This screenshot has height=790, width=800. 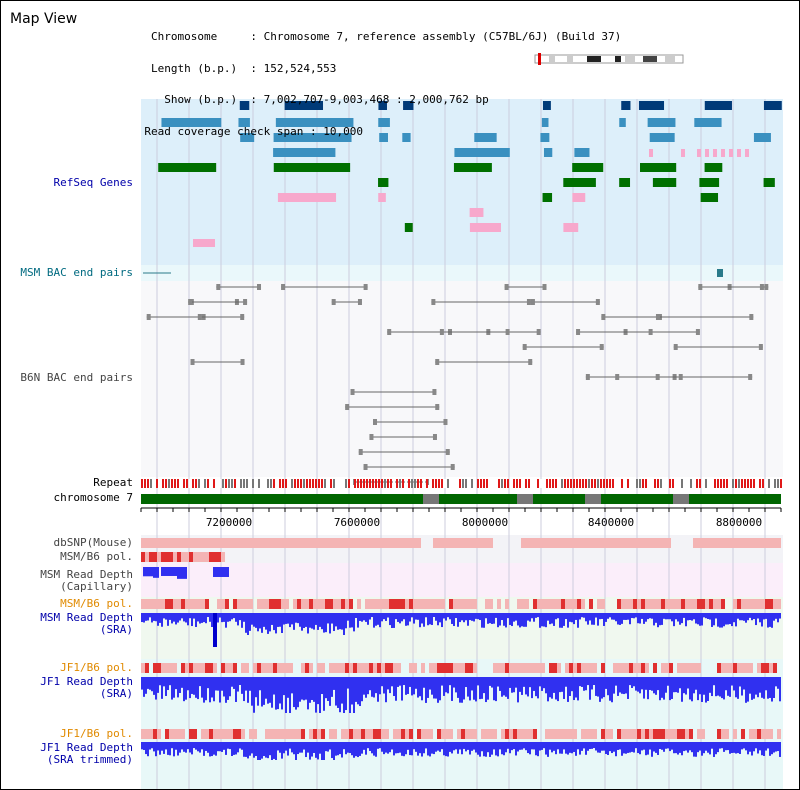 What do you see at coordinates (86, 687) in the screenshot?
I see `label-jf1-depth-sra: JF1 Read Depth (SRA)` at bounding box center [86, 687].